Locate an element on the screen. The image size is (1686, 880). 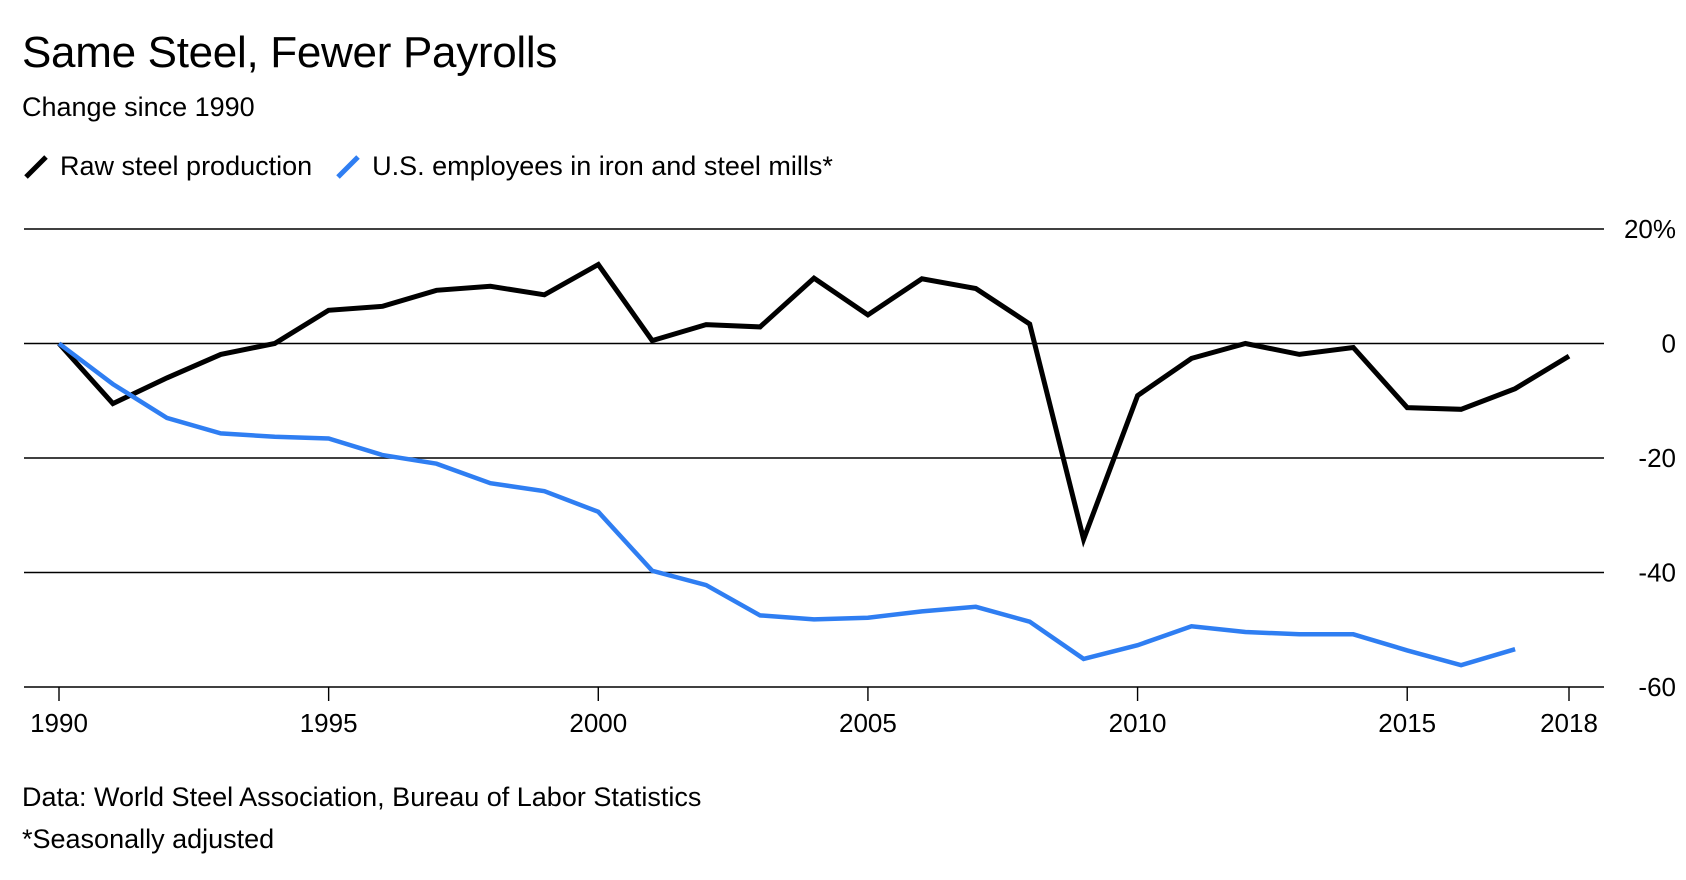
y-tick-label: 0 is located at coordinates (1669, 344).